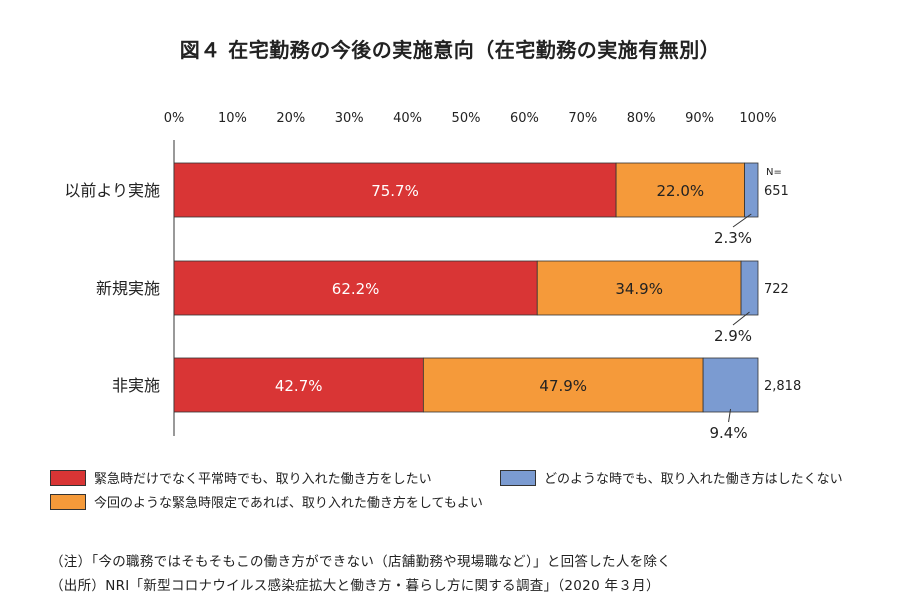  What do you see at coordinates (290, 118) in the screenshot?
I see `x-tick-label: 20%` at bounding box center [290, 118].